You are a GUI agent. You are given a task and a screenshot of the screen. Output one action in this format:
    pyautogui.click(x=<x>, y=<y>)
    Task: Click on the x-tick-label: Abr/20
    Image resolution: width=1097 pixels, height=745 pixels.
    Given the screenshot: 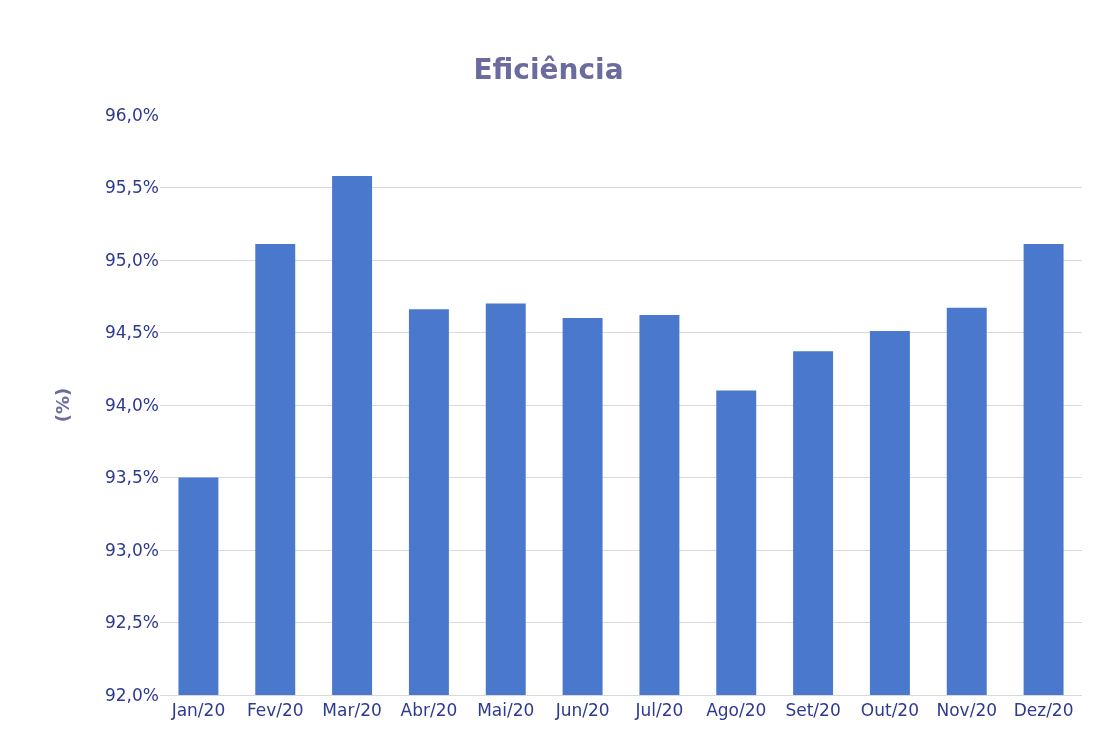 What is the action you would take?
    pyautogui.click(x=429, y=710)
    